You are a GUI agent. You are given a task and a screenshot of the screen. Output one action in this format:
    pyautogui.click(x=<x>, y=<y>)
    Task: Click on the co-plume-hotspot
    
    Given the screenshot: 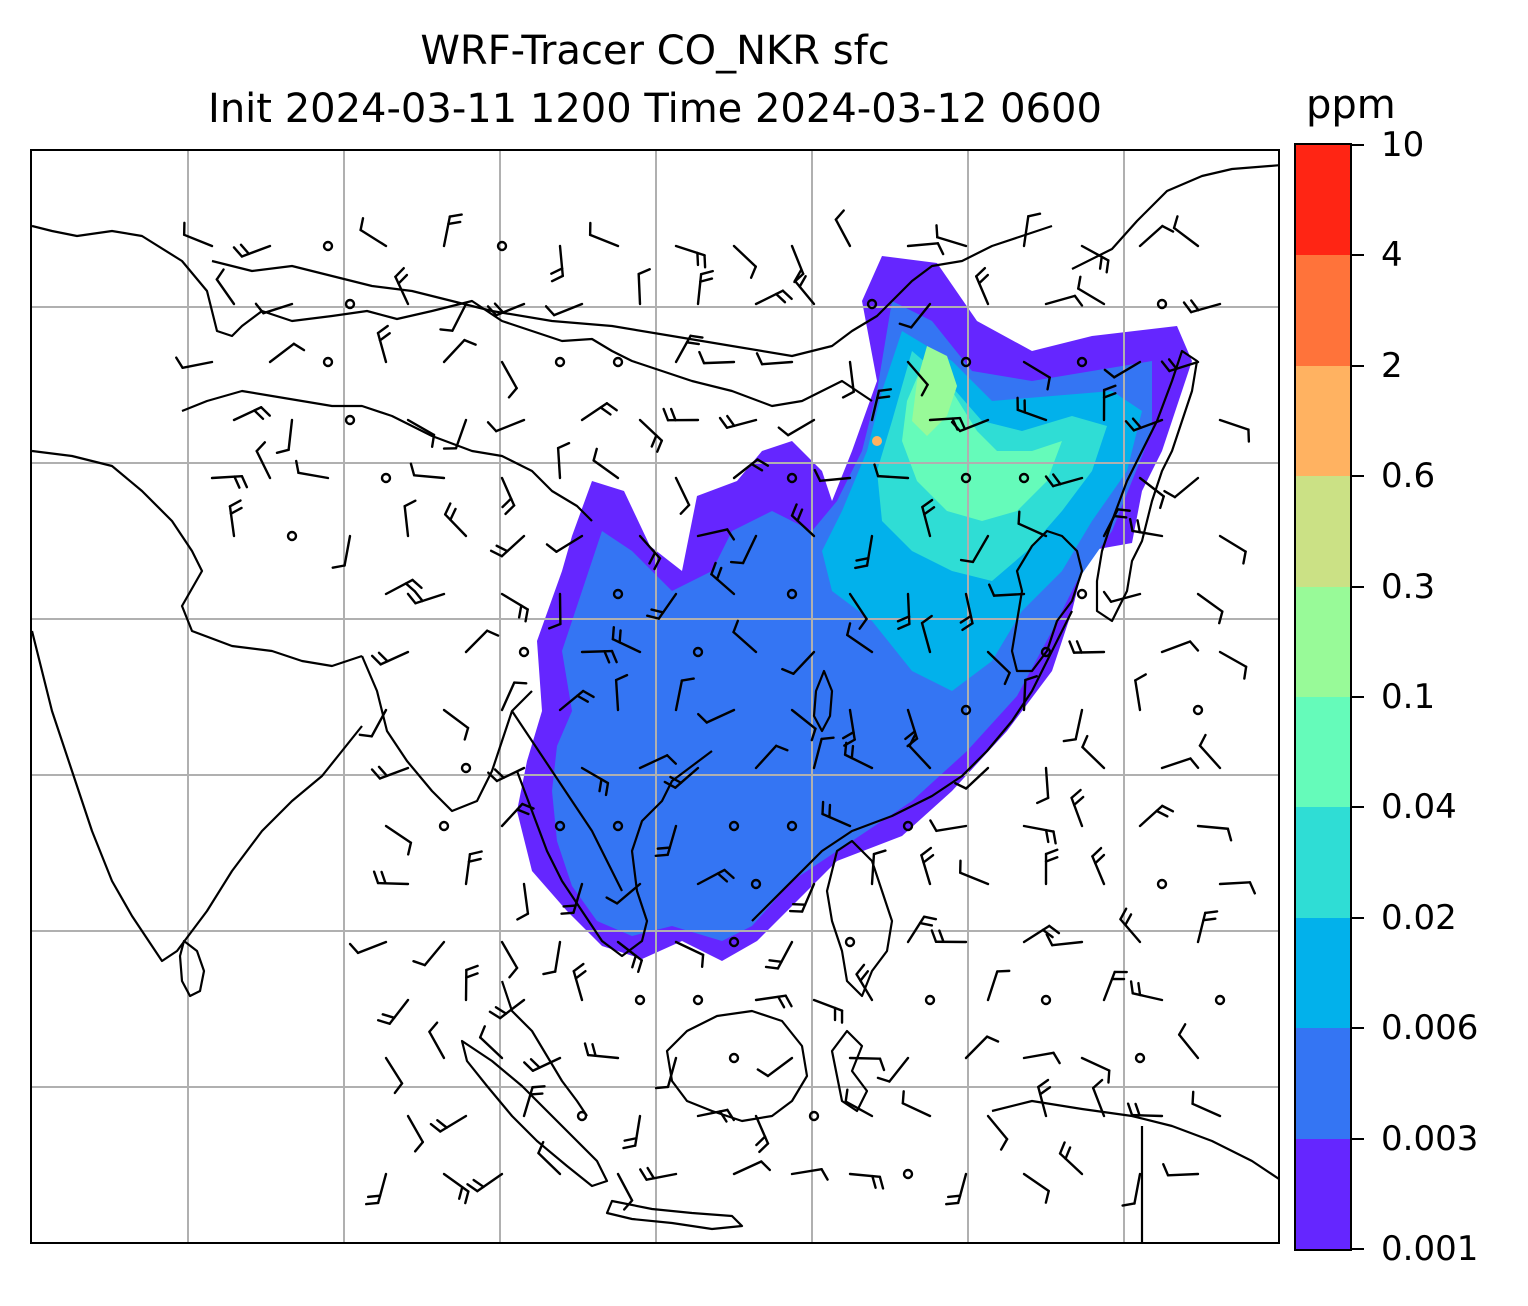 What is the action you would take?
    pyautogui.click(x=877, y=441)
    